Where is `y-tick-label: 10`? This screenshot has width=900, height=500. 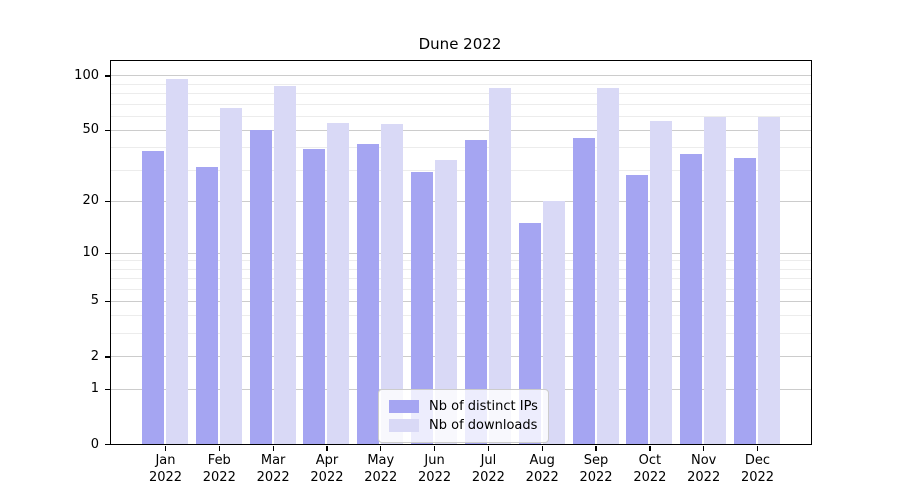
y-tick-label: 10 is located at coordinates (90, 252).